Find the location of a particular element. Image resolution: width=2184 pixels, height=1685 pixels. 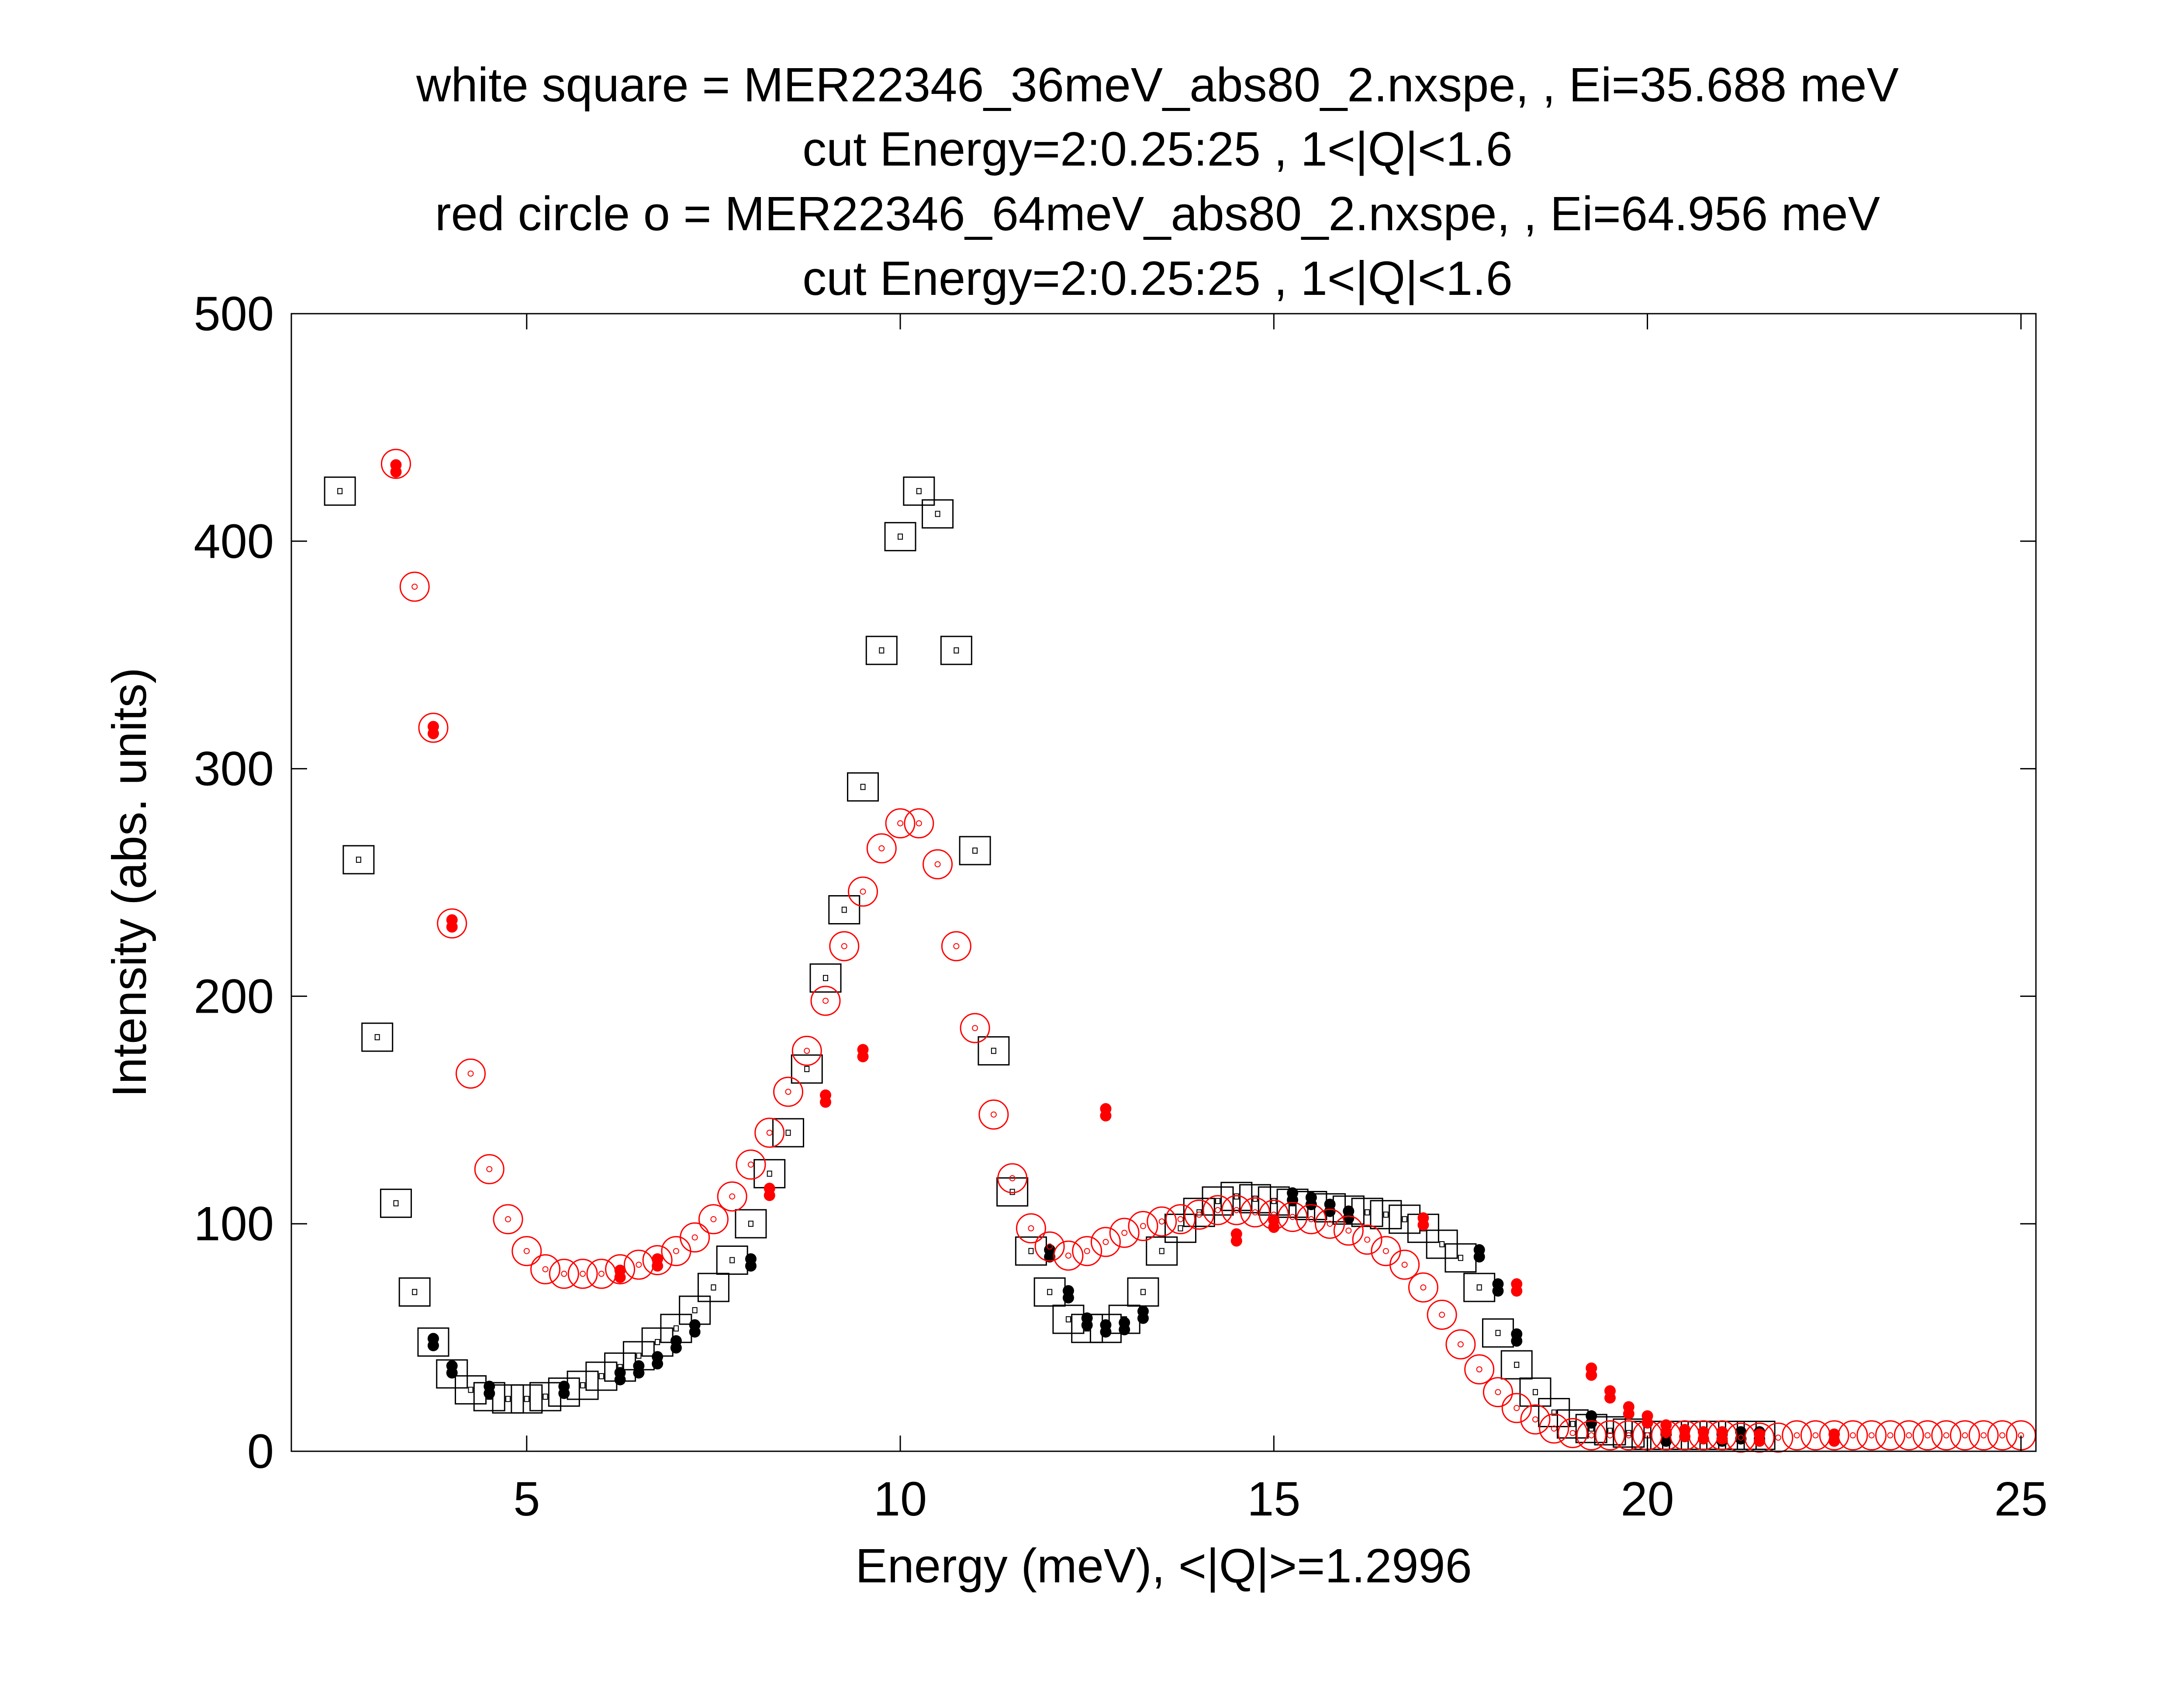

y-tick-label: 200 is located at coordinates (234, 996).